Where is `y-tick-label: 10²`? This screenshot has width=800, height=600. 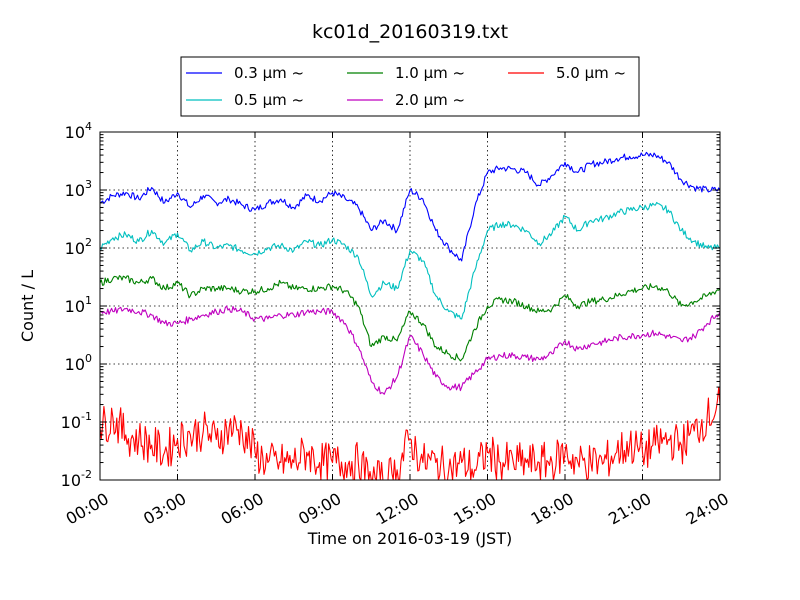
y-tick-label: 10² is located at coordinates (78, 247).